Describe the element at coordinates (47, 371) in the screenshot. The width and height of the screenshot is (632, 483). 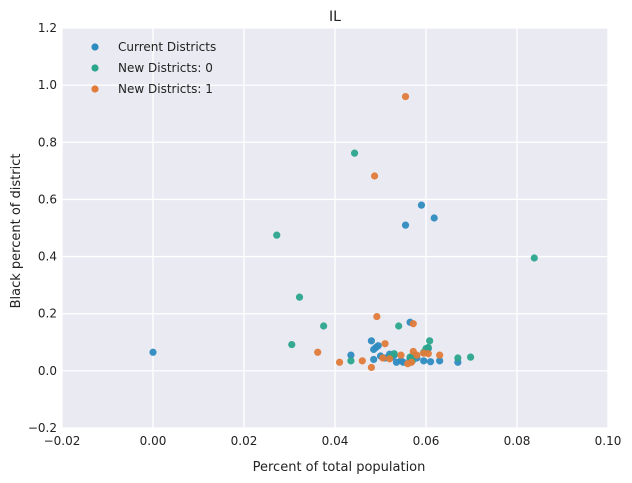
I see `y-tick-label: 0.0` at that location.